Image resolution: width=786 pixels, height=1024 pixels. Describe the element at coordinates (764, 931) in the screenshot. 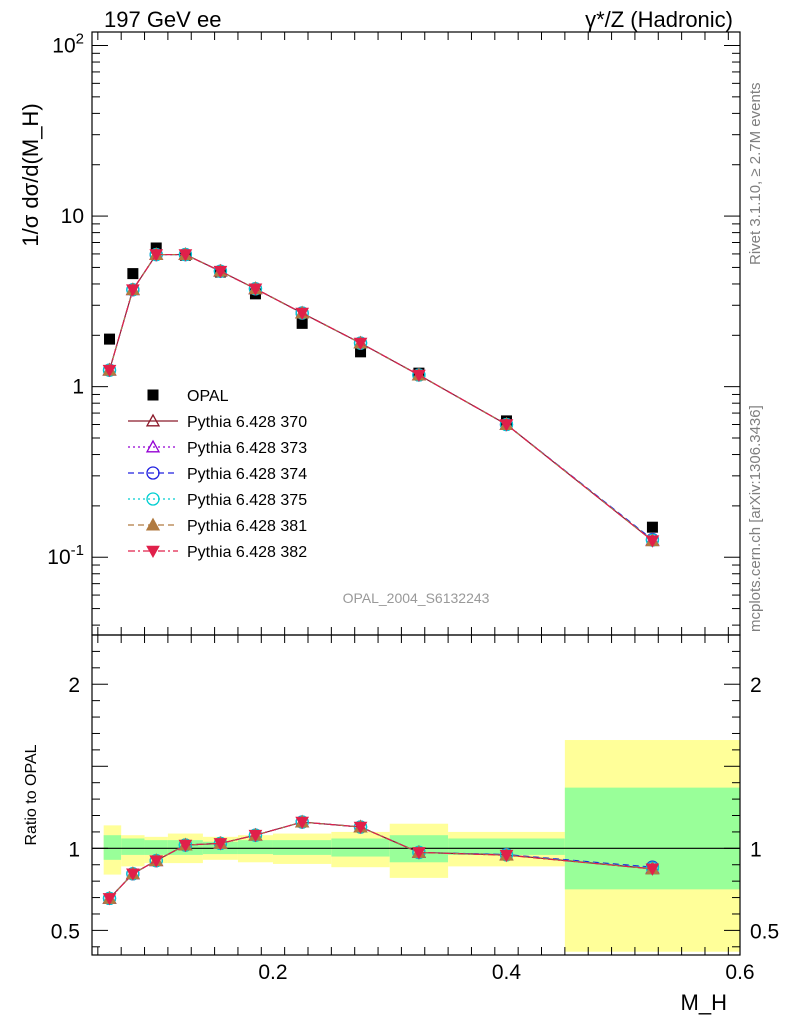

I see `ratio-y-tick-label-right: 0.5` at that location.